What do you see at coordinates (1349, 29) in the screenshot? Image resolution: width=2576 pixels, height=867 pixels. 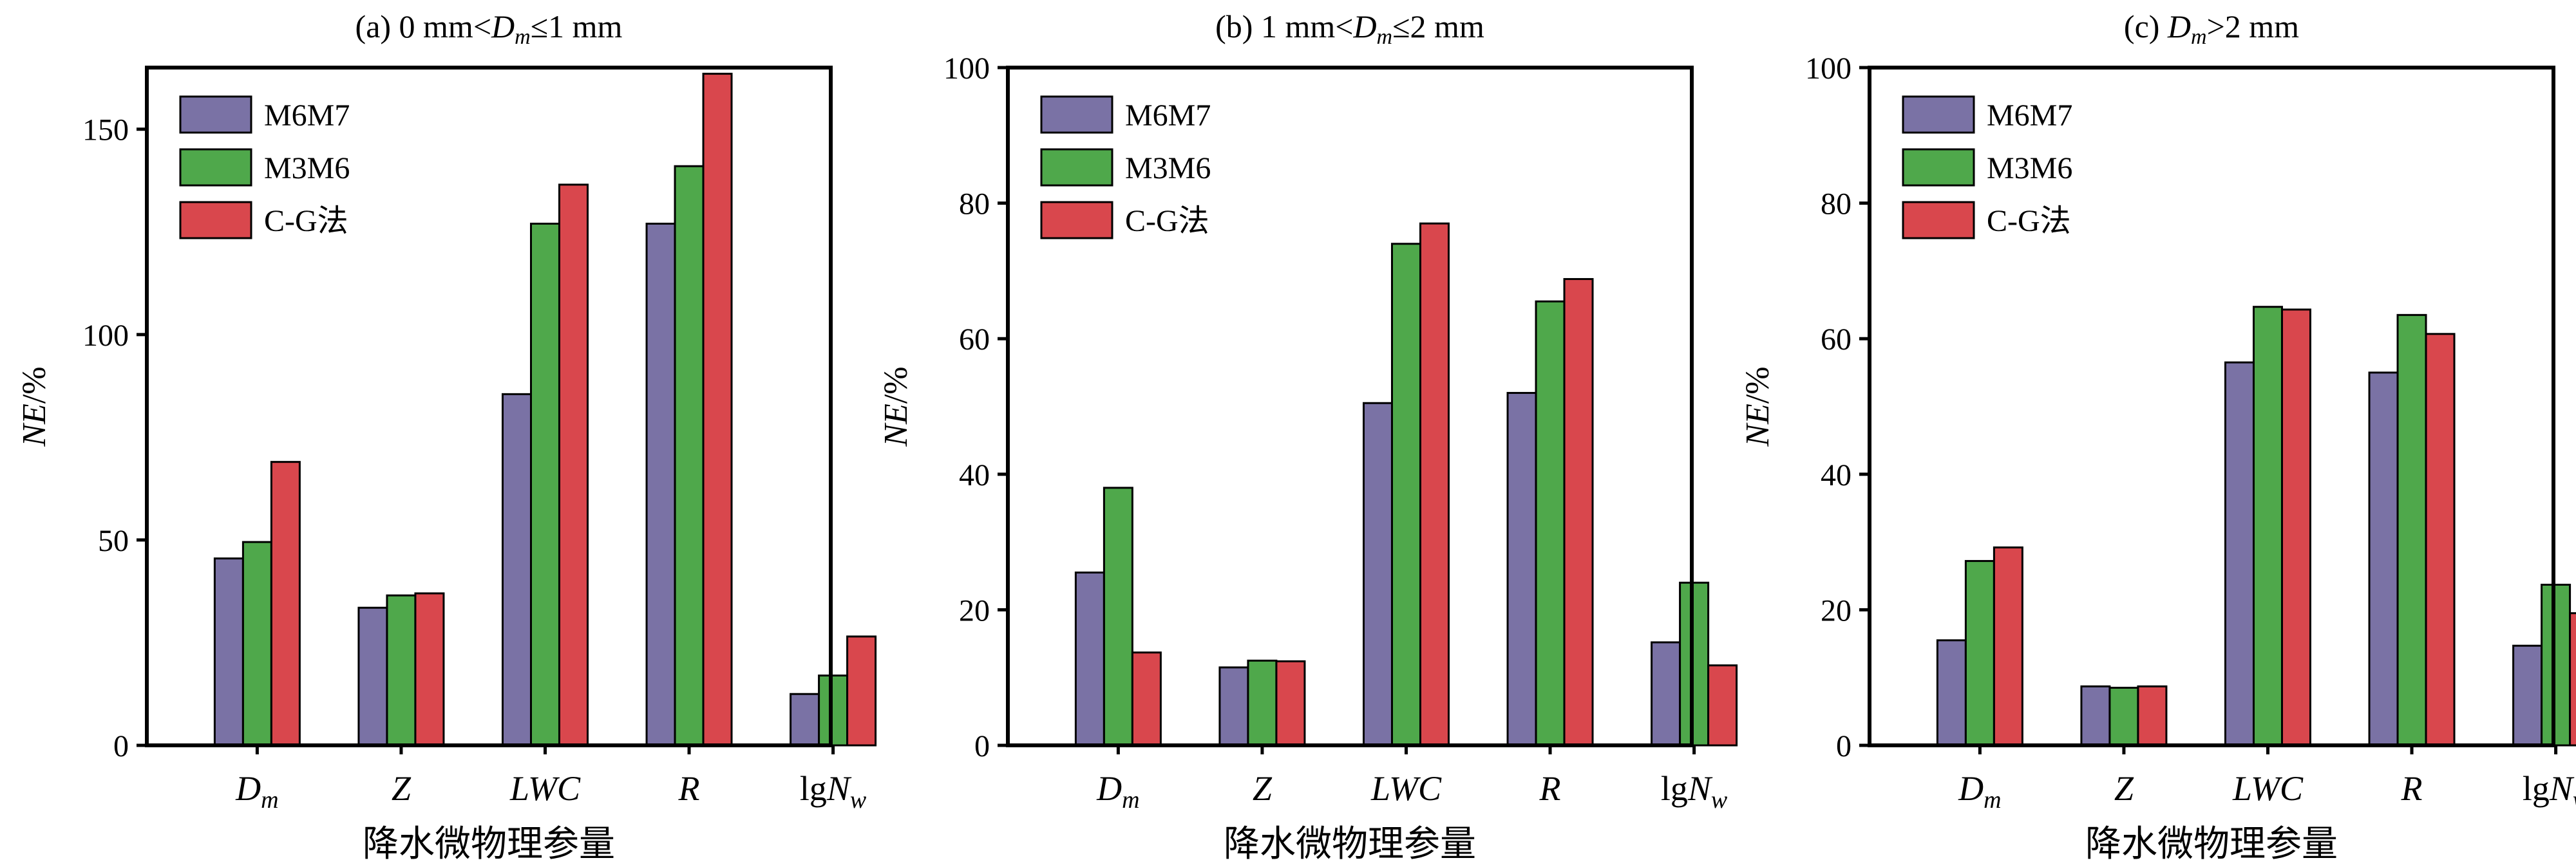 I see `panel-title: (b) 1 mm<Dm≤2 mm` at bounding box center [1349, 29].